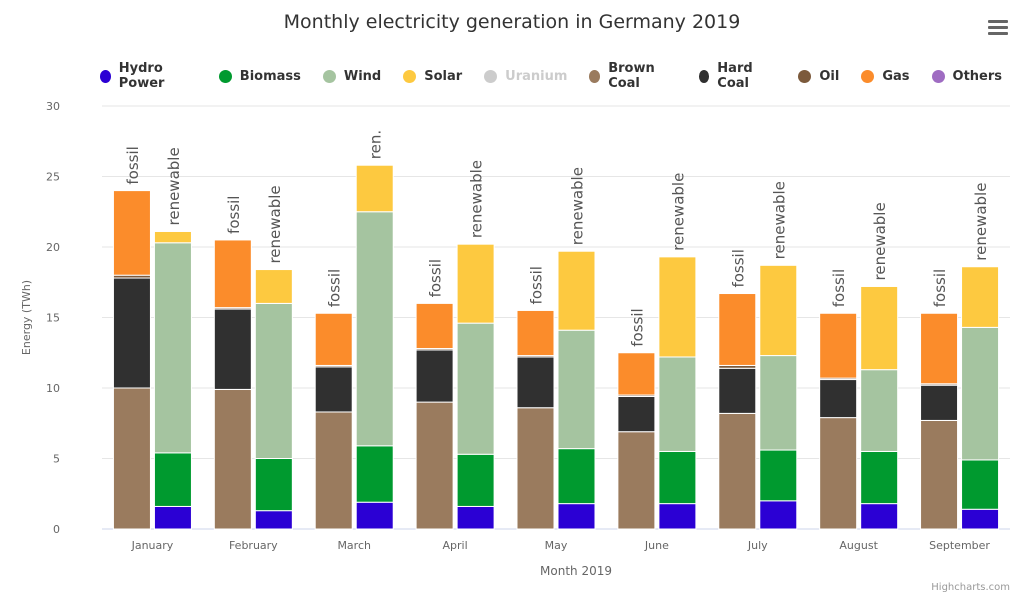  I want to click on y-tick-label: 30, so click(53, 106).